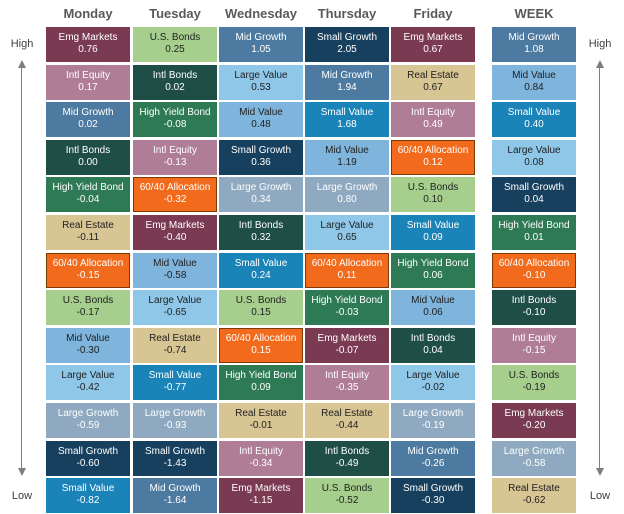 This screenshot has width=624, height=514. I want to click on column-header-monday: Monday, so click(88, 13).